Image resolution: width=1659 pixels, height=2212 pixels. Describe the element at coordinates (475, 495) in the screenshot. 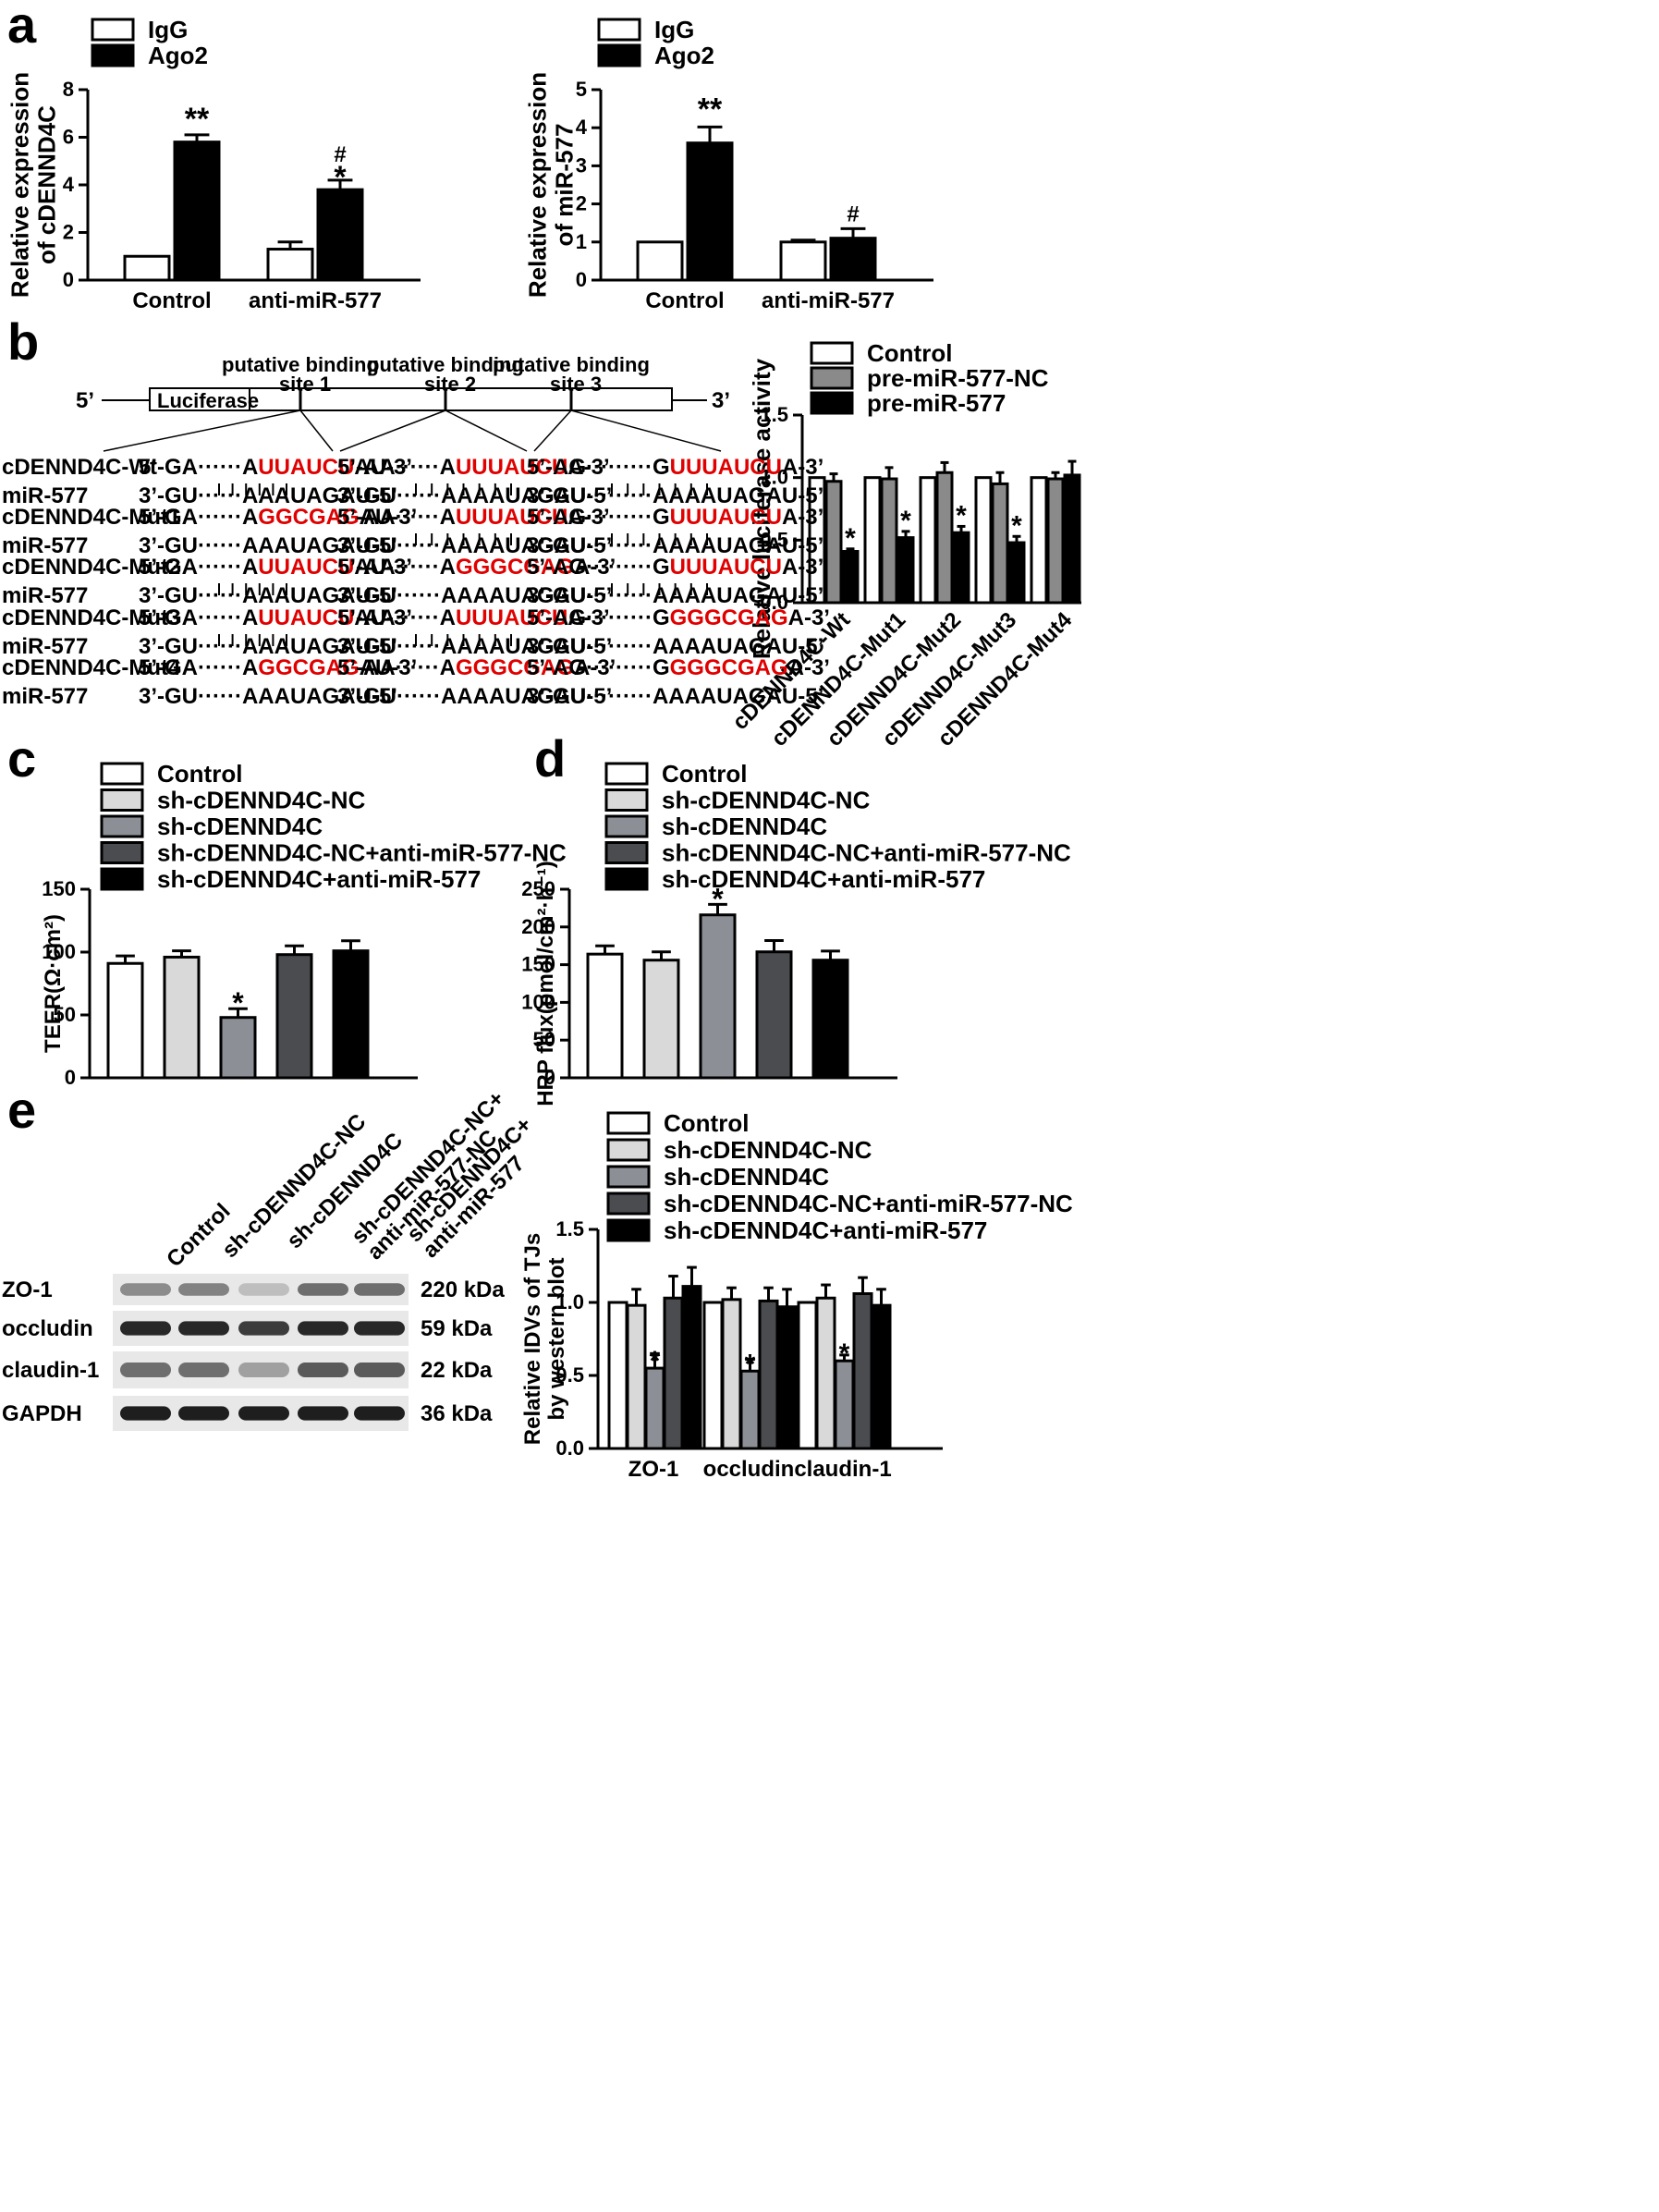

I see `sequence-text: 3’-GU······AAAAUAGAU-5’` at that location.